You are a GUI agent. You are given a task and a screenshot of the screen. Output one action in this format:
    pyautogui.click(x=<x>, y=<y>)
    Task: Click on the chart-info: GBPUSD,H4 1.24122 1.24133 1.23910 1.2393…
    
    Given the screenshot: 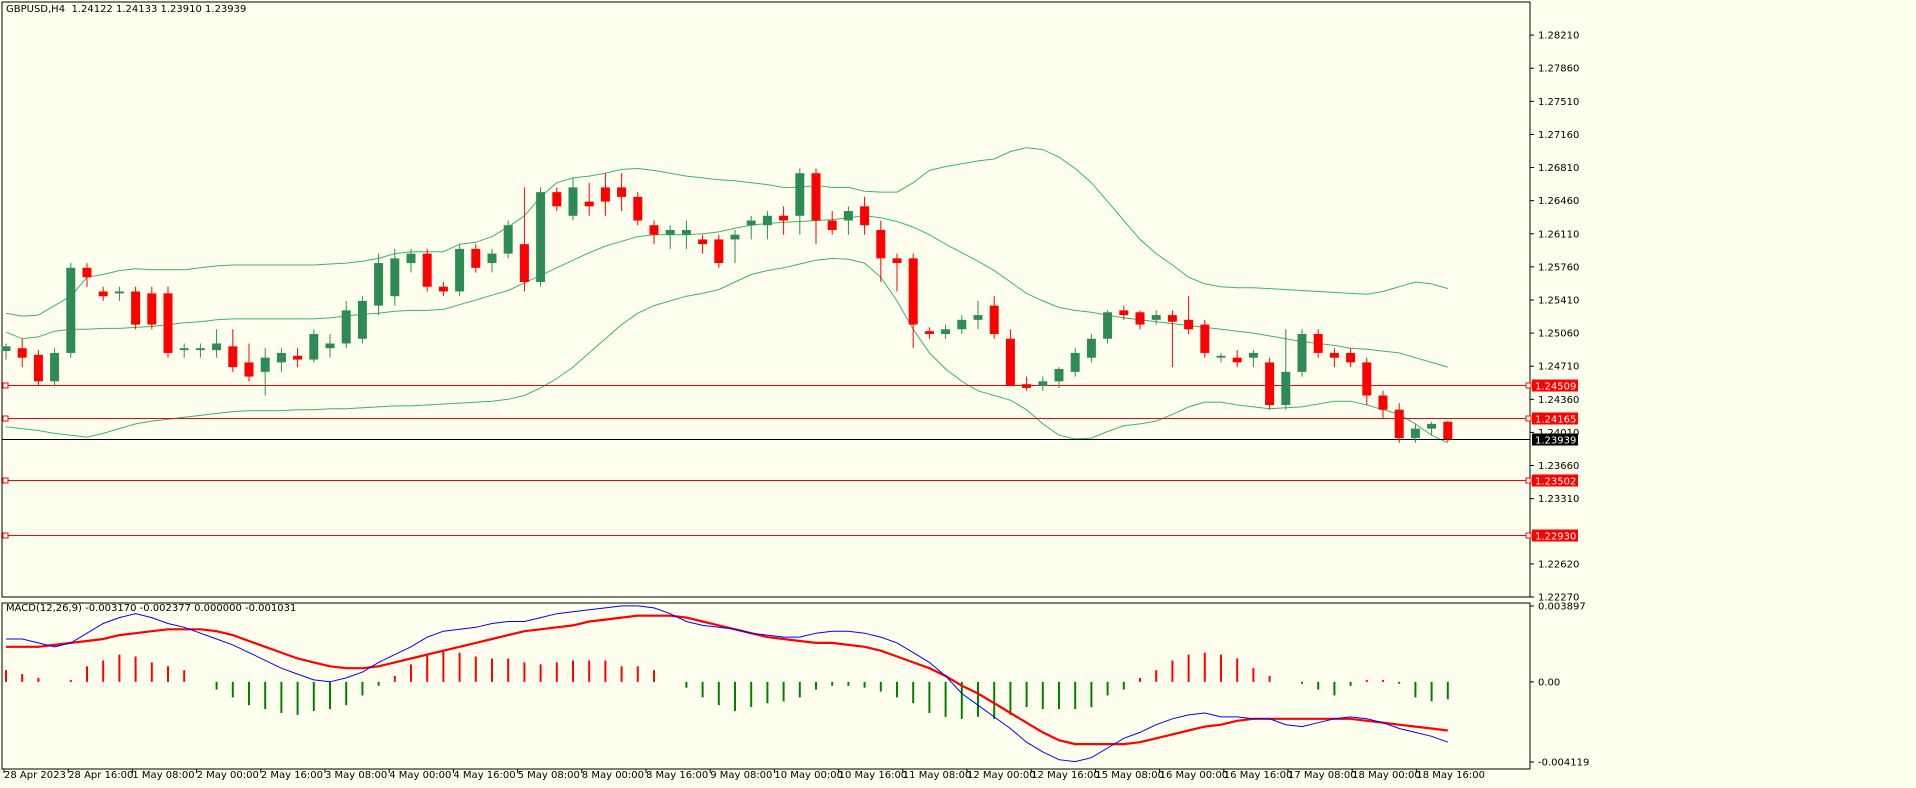 What is the action you would take?
    pyautogui.click(x=126, y=9)
    